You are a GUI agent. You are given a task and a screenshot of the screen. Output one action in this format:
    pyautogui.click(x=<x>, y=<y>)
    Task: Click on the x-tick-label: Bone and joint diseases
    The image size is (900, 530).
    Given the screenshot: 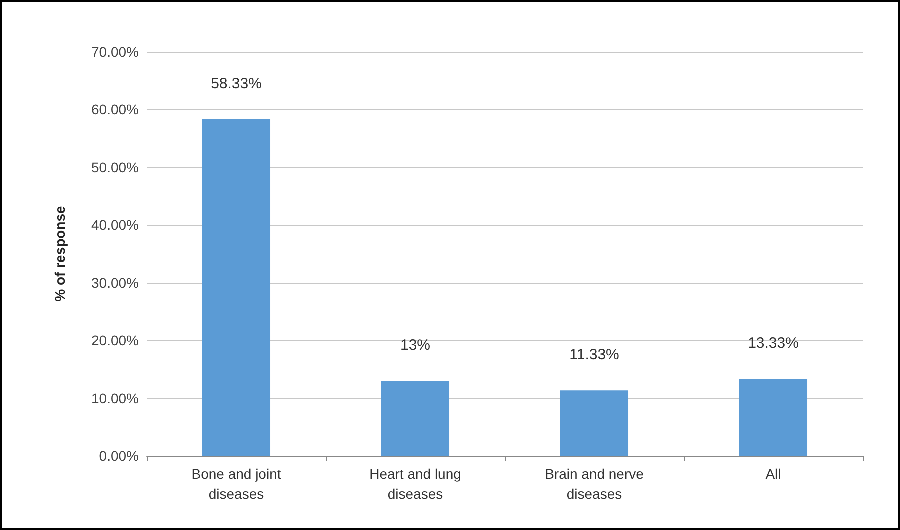 What is the action you would take?
    pyautogui.click(x=237, y=484)
    